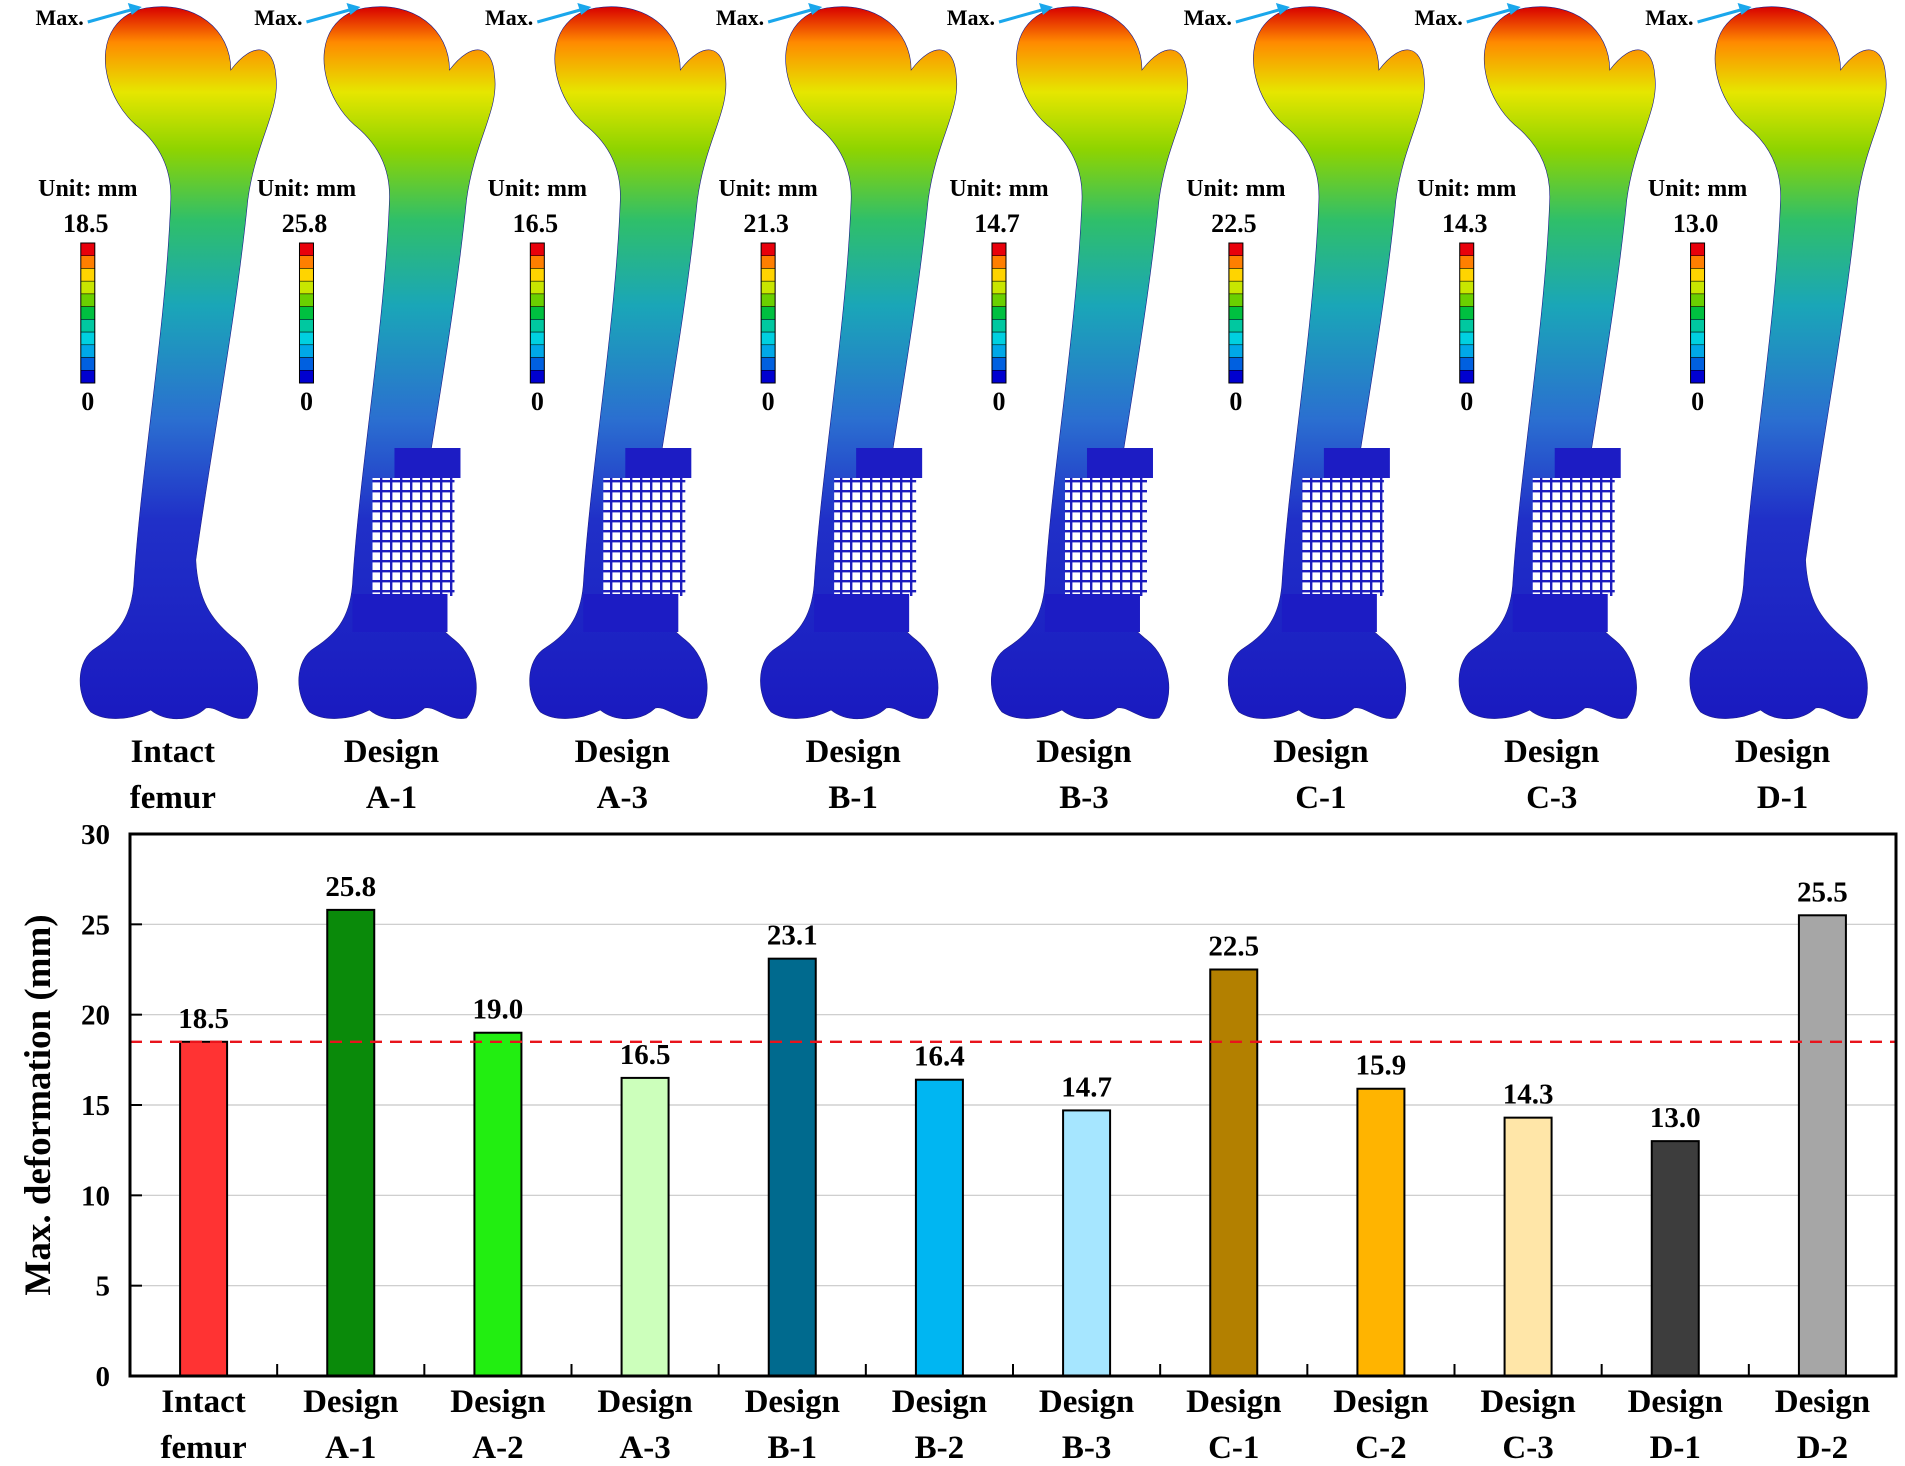 The height and width of the screenshot is (1466, 1905). Describe the element at coordinates (498, 1010) in the screenshot. I see `bar-value-label: 19.0` at that location.